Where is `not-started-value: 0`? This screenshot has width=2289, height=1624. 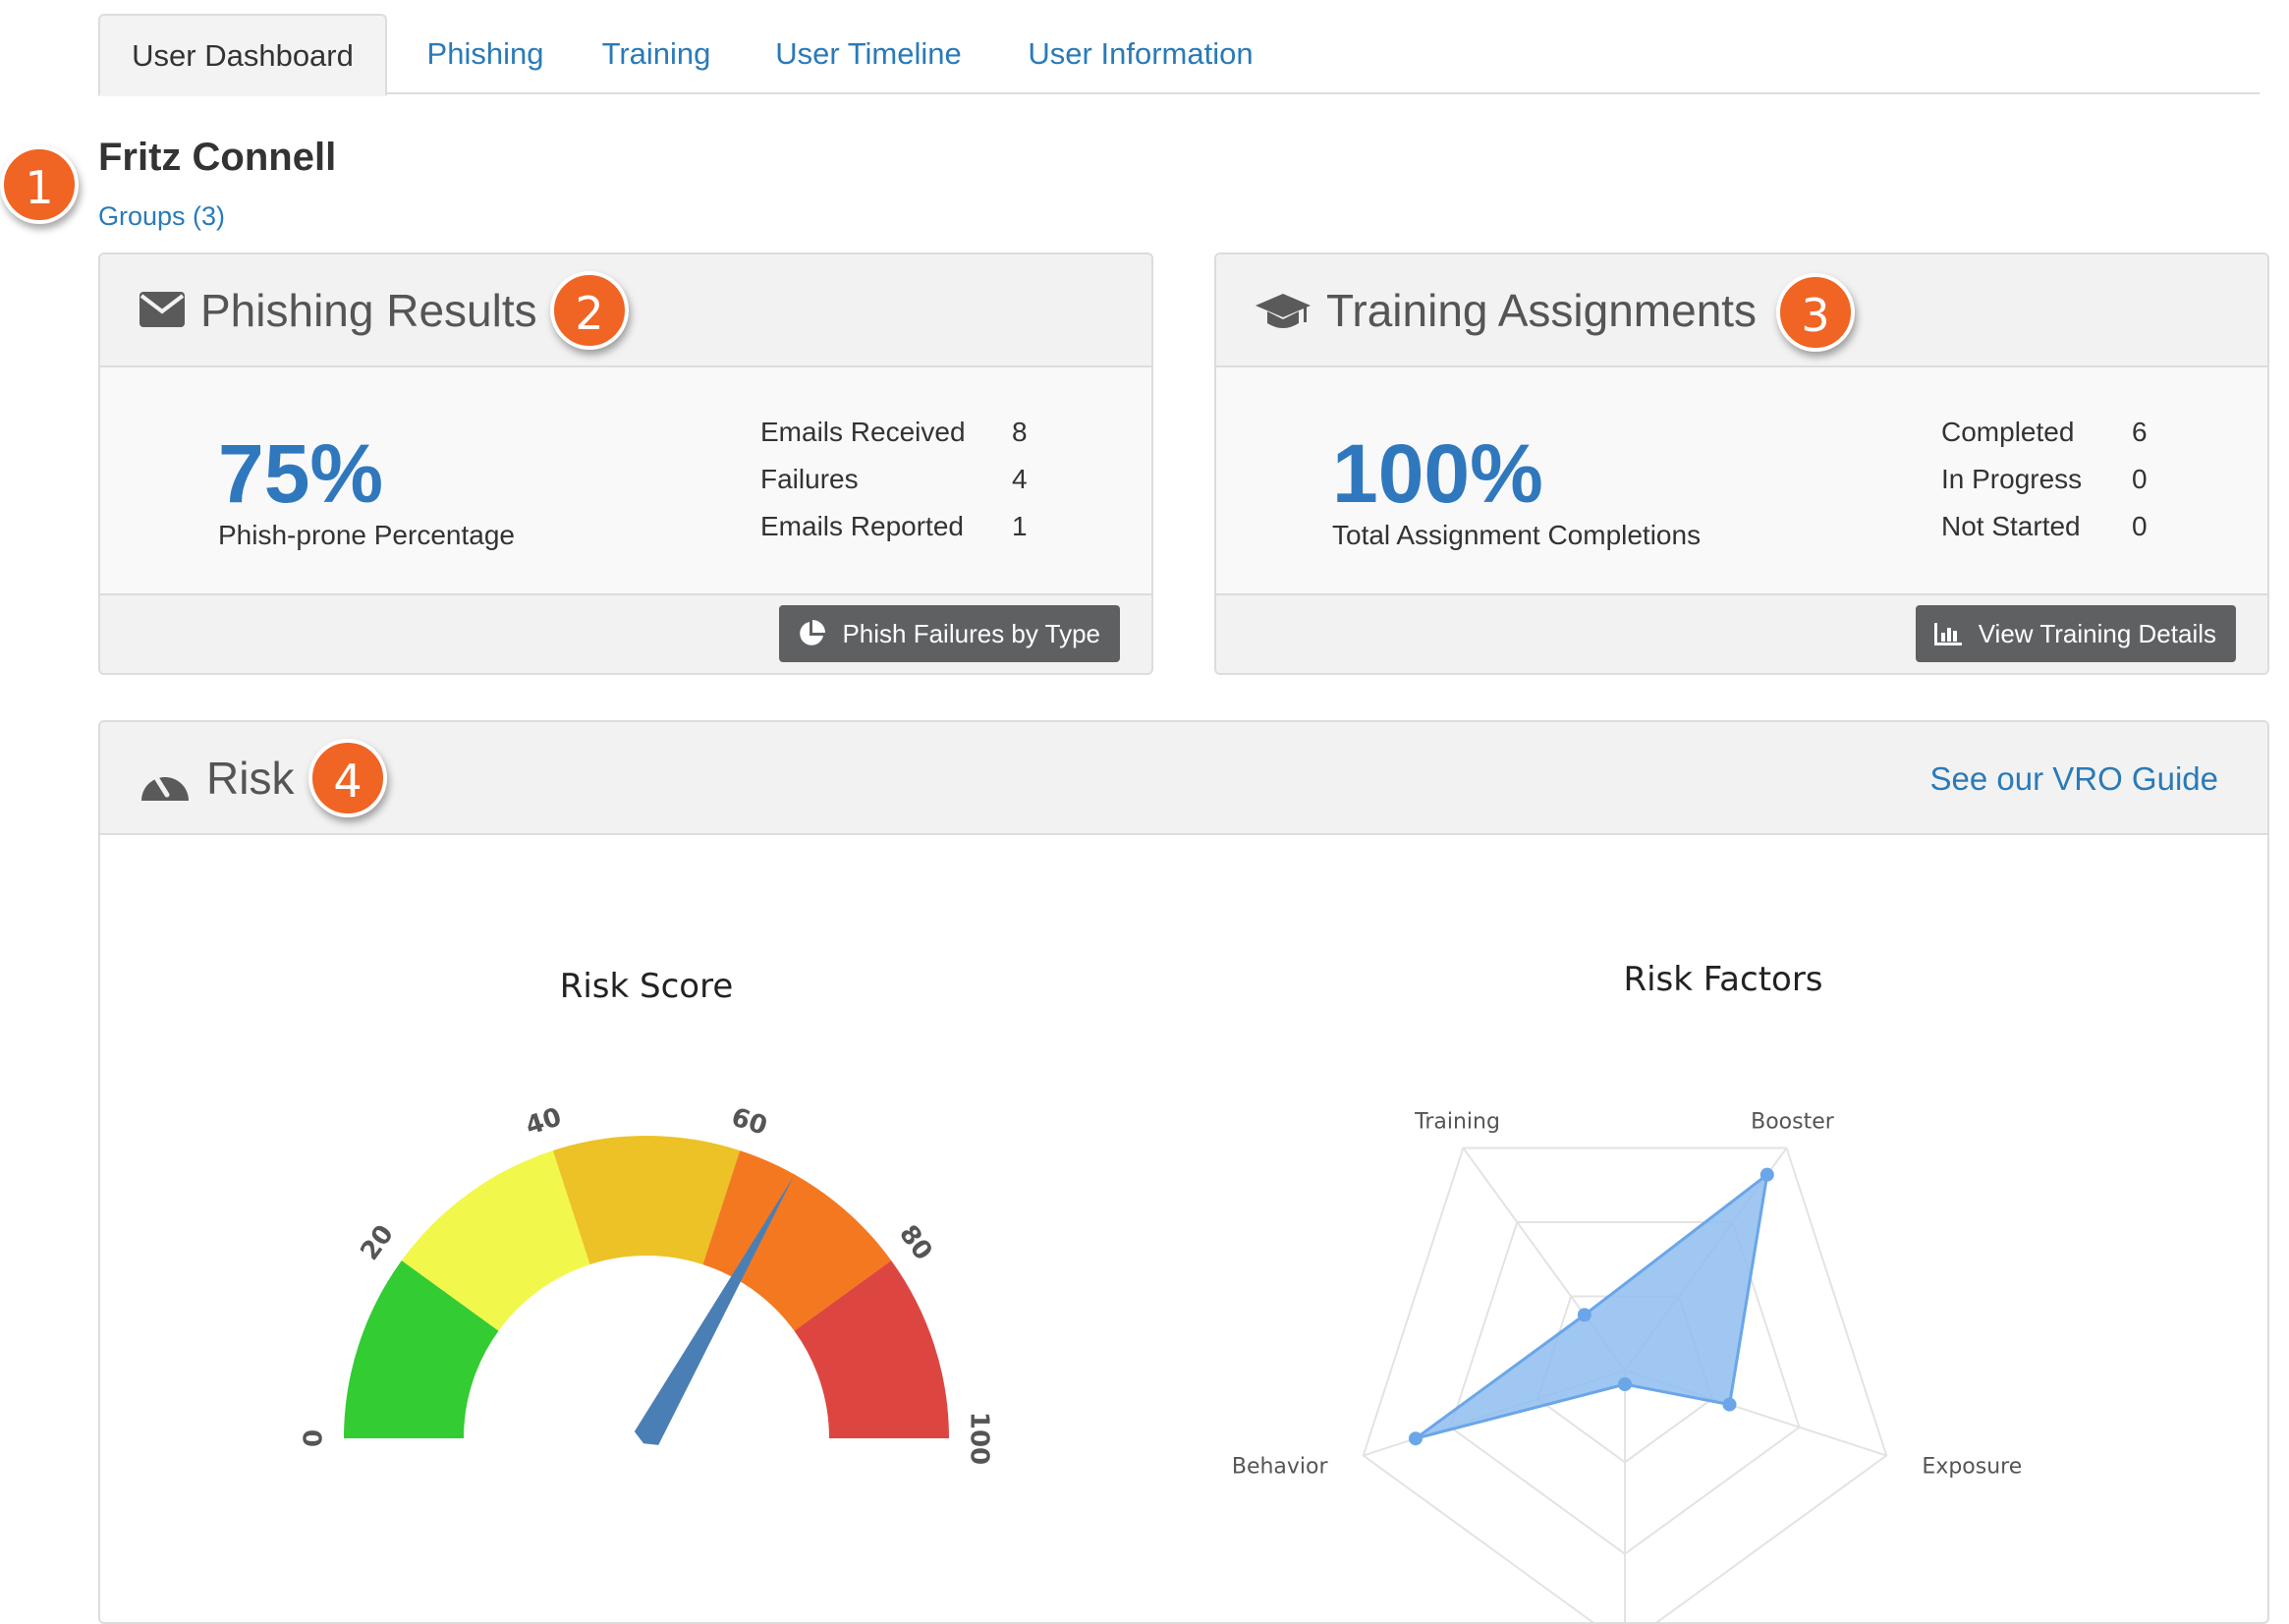 not-started-value: 0 is located at coordinates (2140, 526).